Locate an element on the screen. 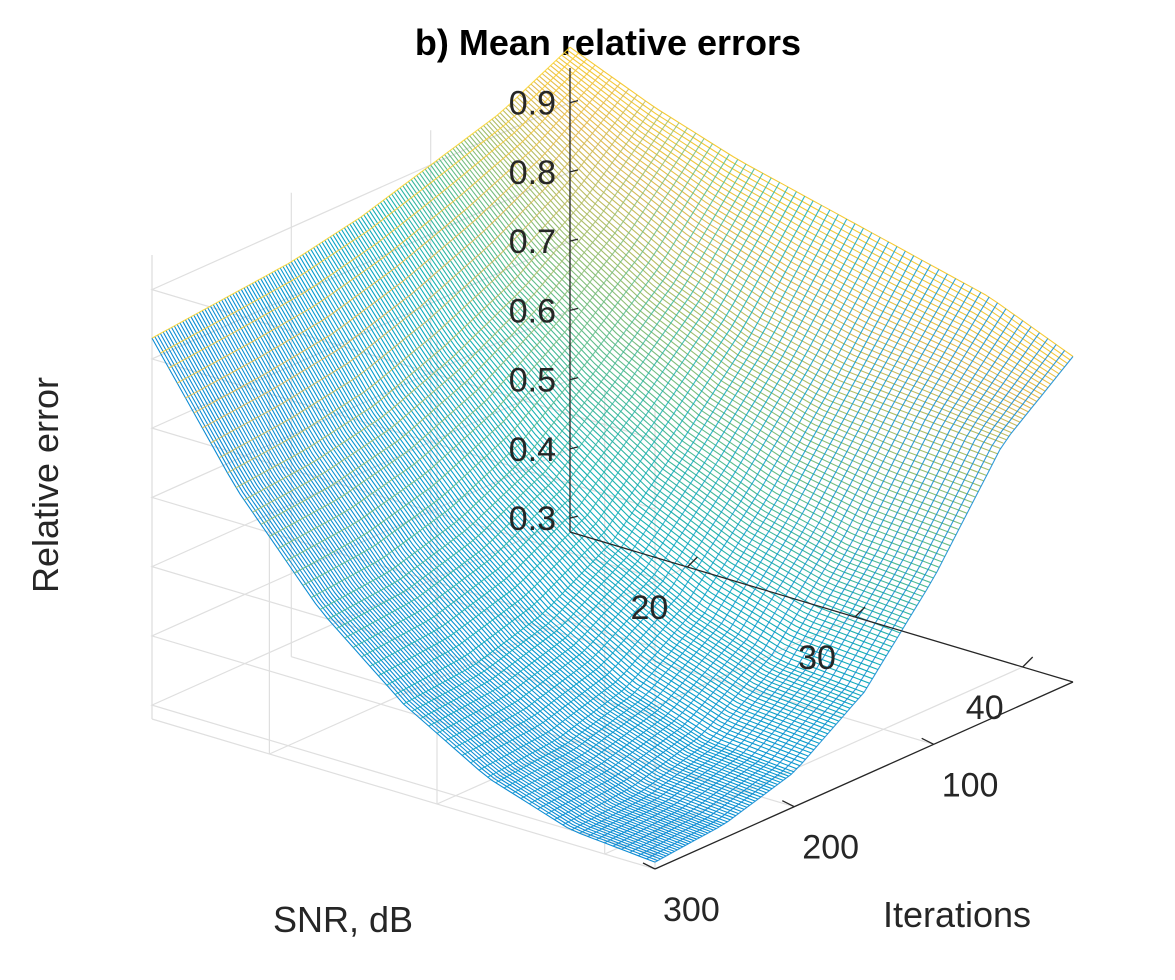  z-tick-label: 0.8 is located at coordinates (532, 173).